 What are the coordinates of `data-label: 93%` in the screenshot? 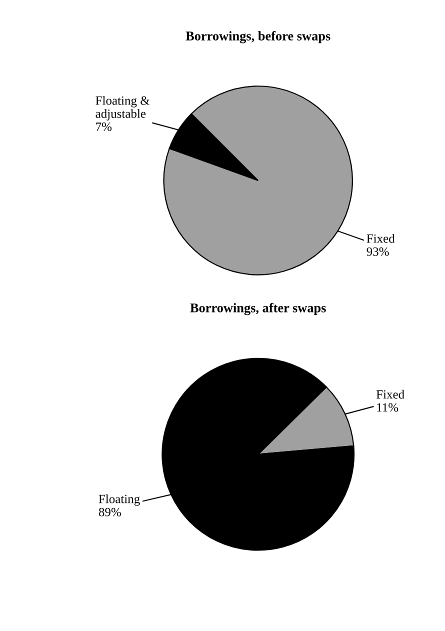 It's located at (377, 251).